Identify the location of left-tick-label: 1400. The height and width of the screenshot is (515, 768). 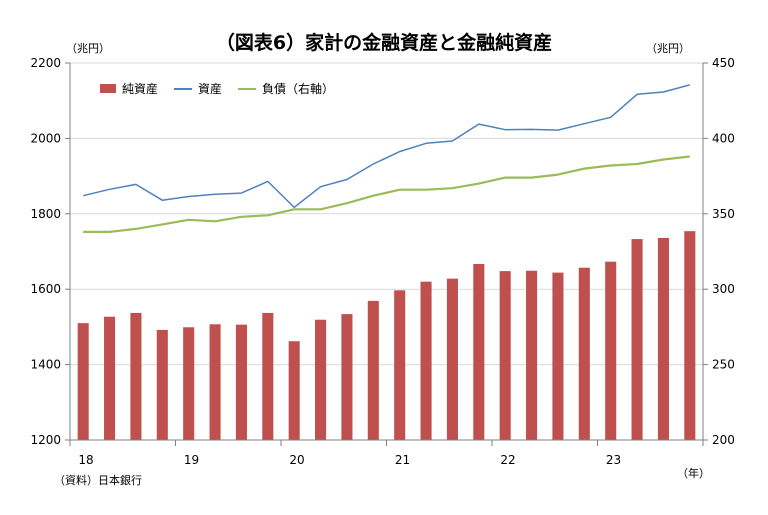
(45, 365).